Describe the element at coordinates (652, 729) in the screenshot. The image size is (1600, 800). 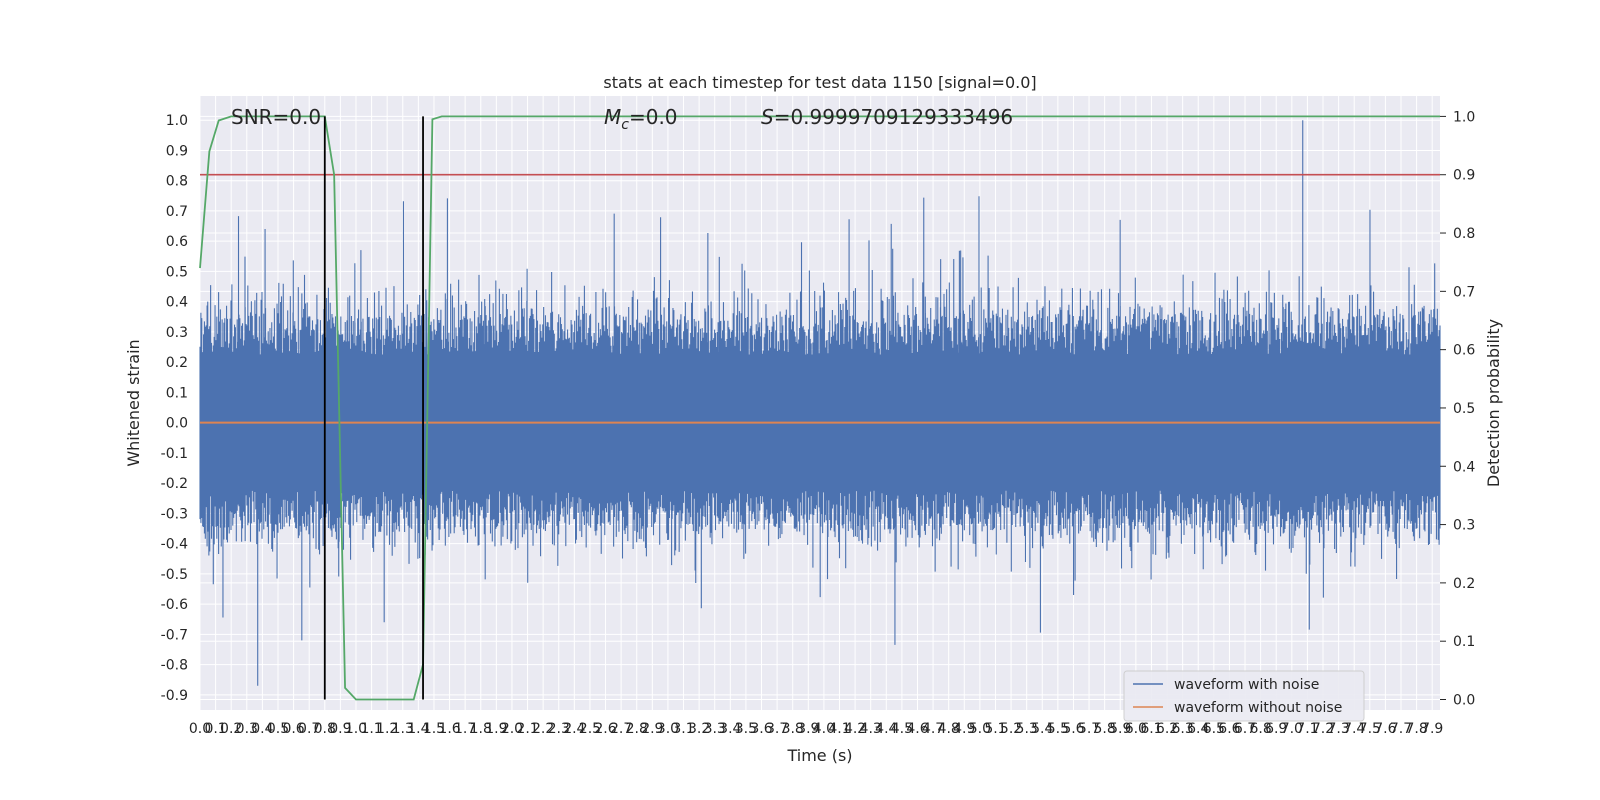
I see `x-tick-label: 2.9` at that location.